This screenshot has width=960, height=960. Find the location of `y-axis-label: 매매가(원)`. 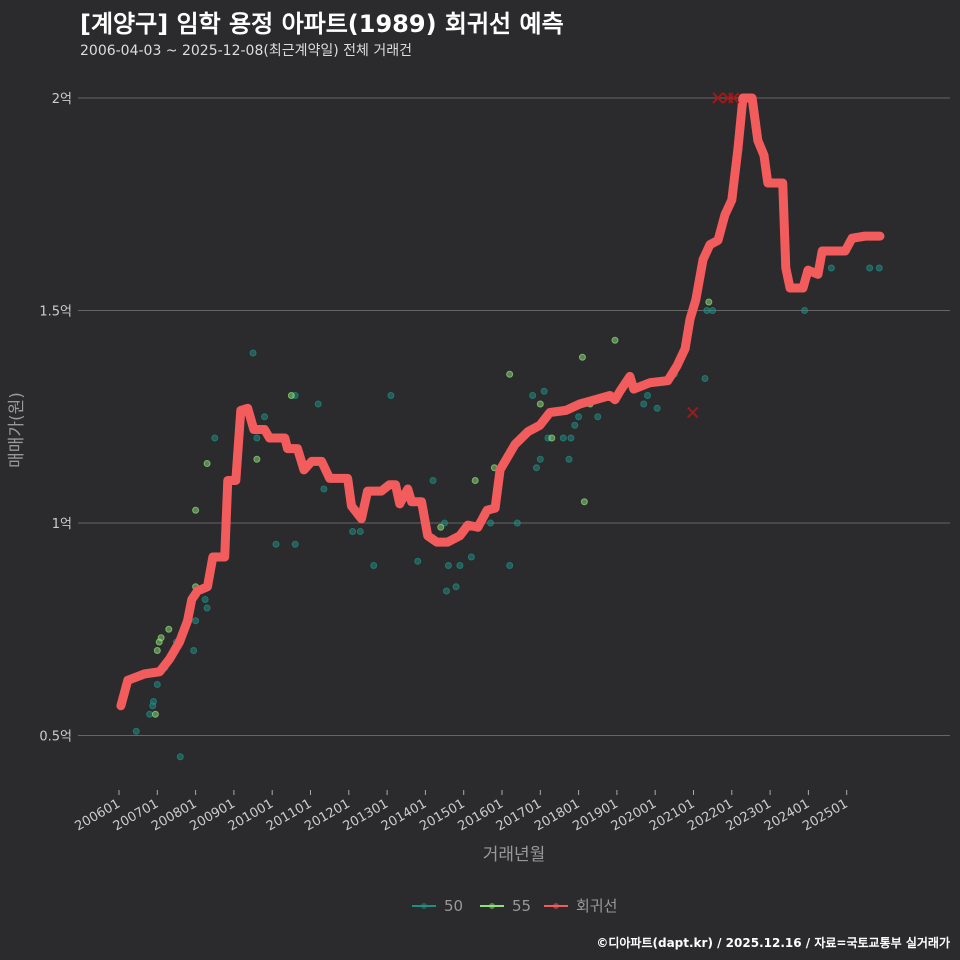

y-axis-label: 매매가(원) is located at coordinates (17, 430).